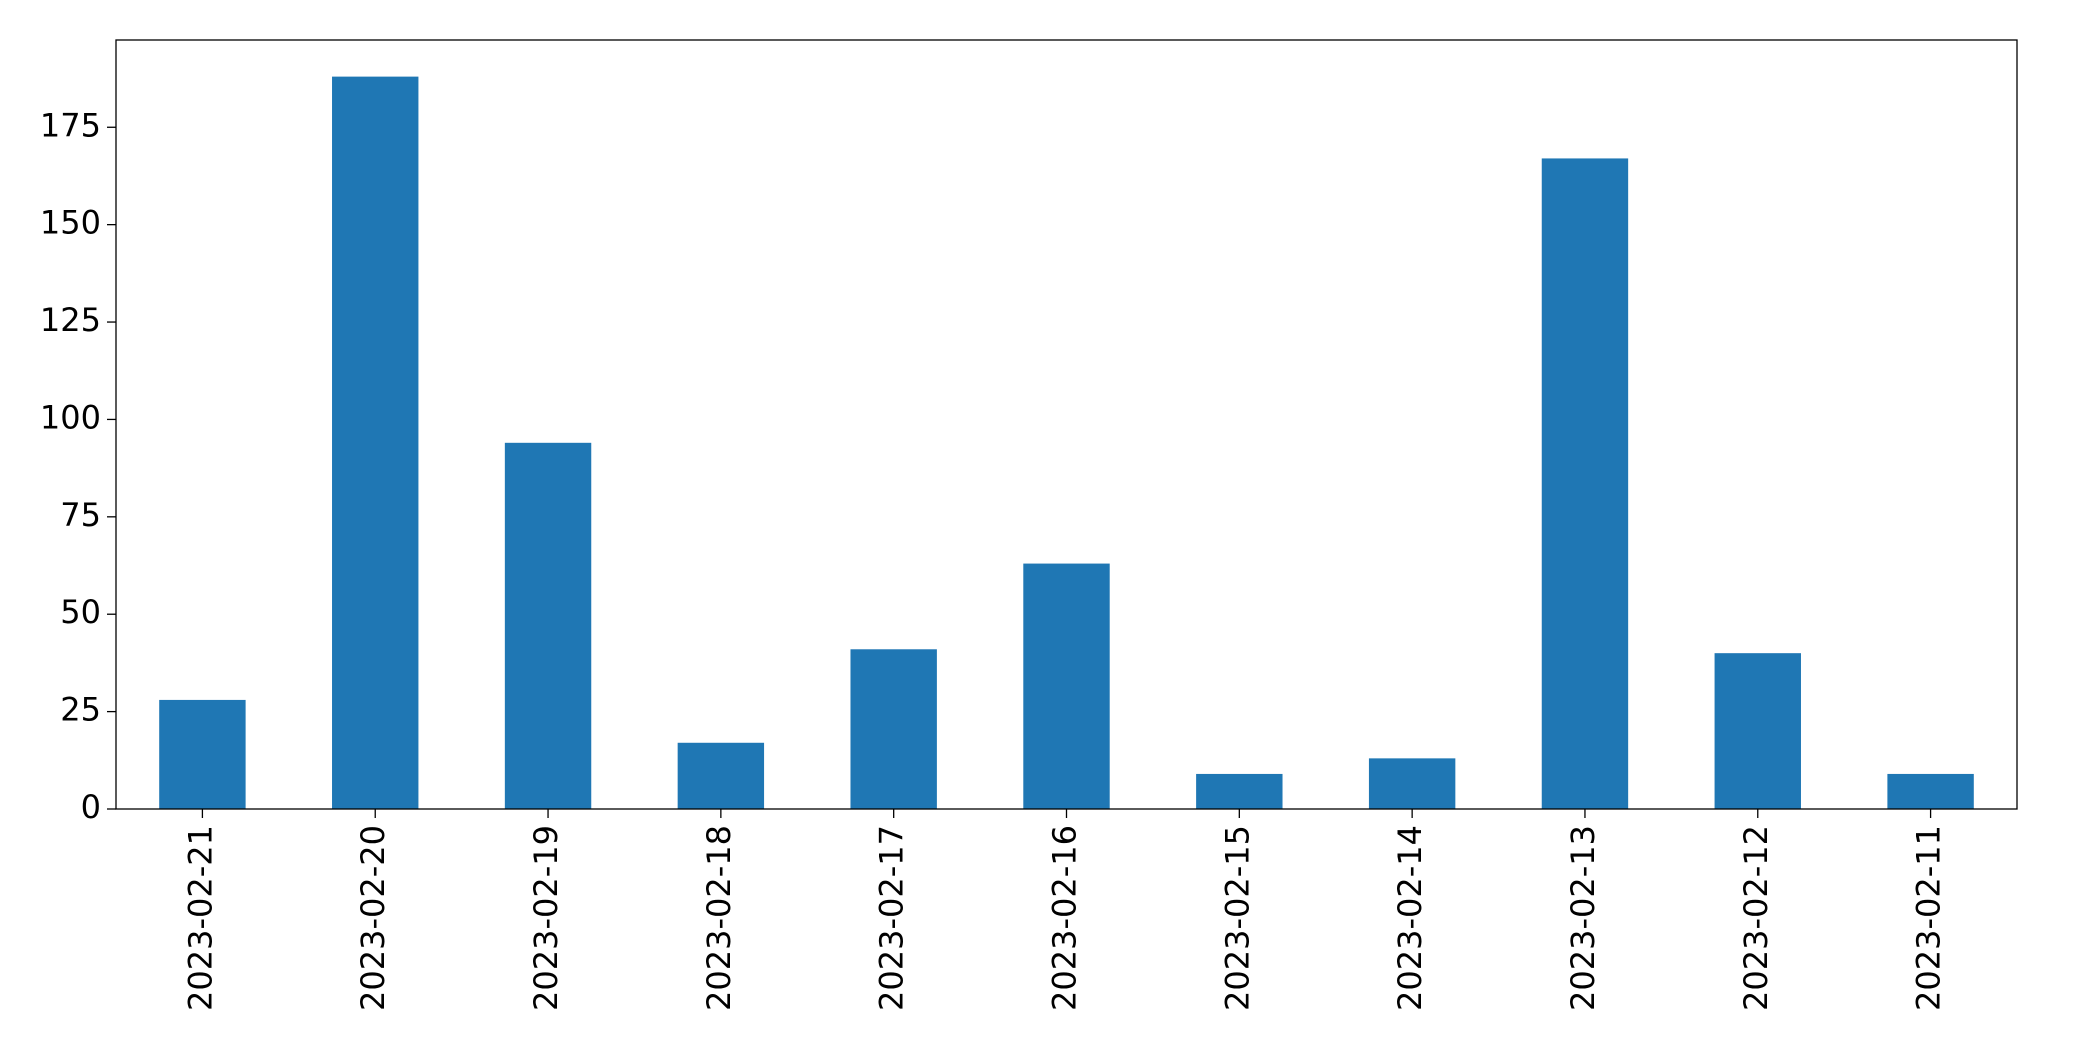  What do you see at coordinates (80, 612) in the screenshot?
I see `y-tick-label: 50` at bounding box center [80, 612].